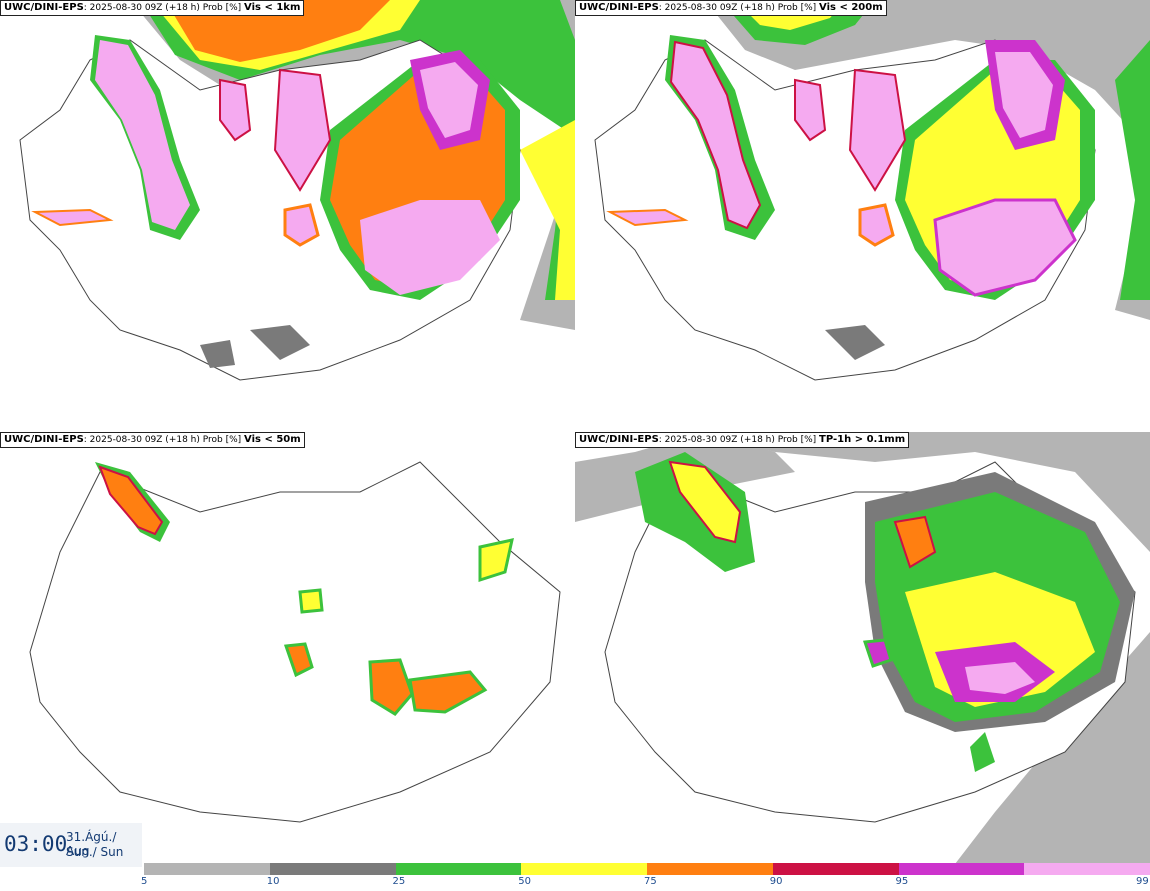  I want to click on colorbar-tick-label: 99, so click(1142, 881).